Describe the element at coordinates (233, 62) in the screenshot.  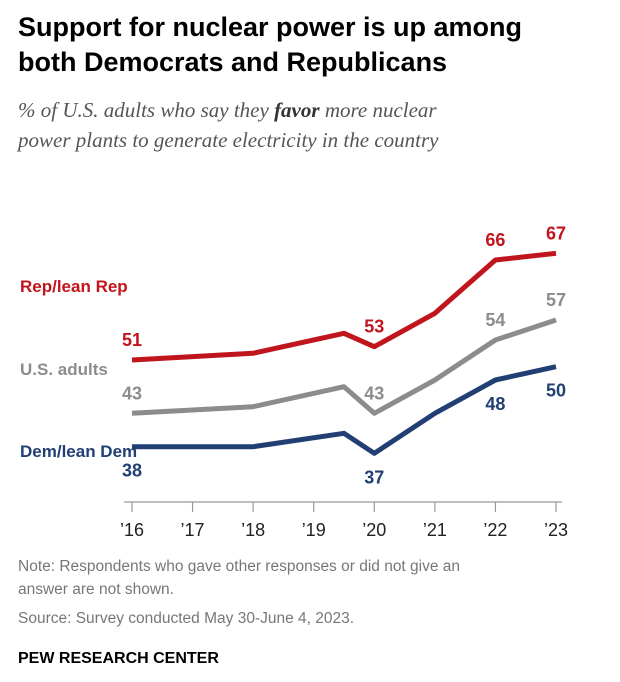
I see `chart-title-line2: both Democrats and Republicans` at that location.